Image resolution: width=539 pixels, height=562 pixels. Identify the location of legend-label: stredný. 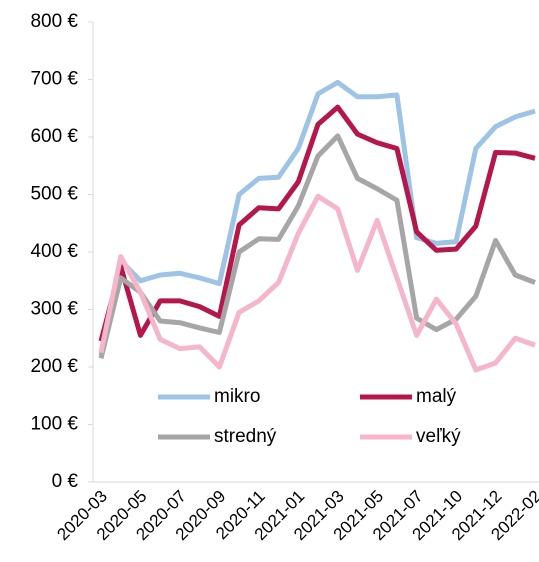
(245, 436).